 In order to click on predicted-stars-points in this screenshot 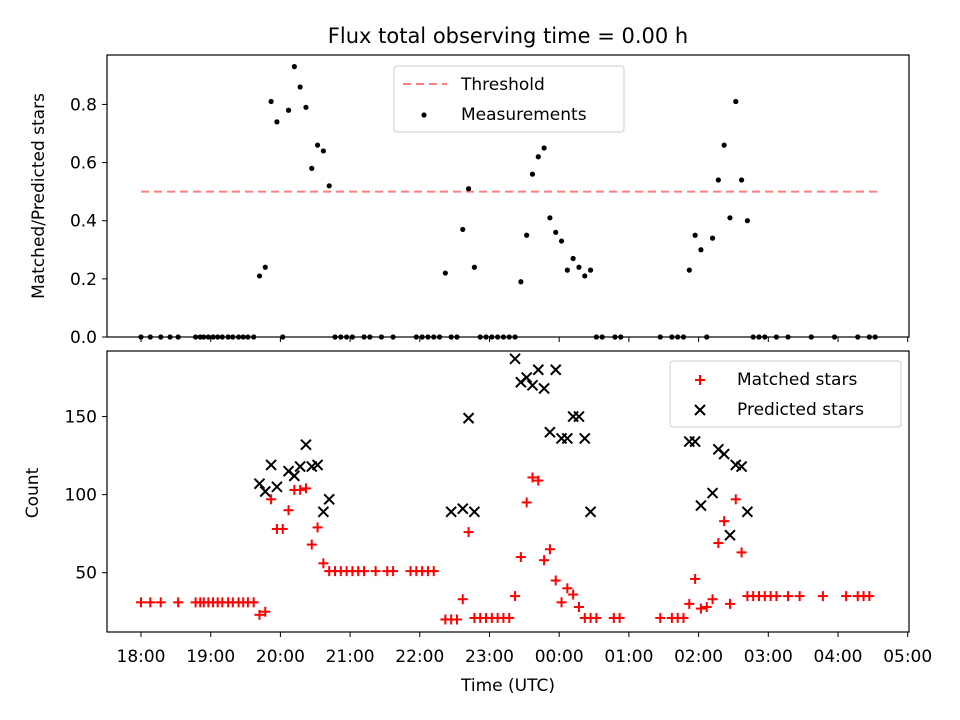, I will do `click(503, 447)`.